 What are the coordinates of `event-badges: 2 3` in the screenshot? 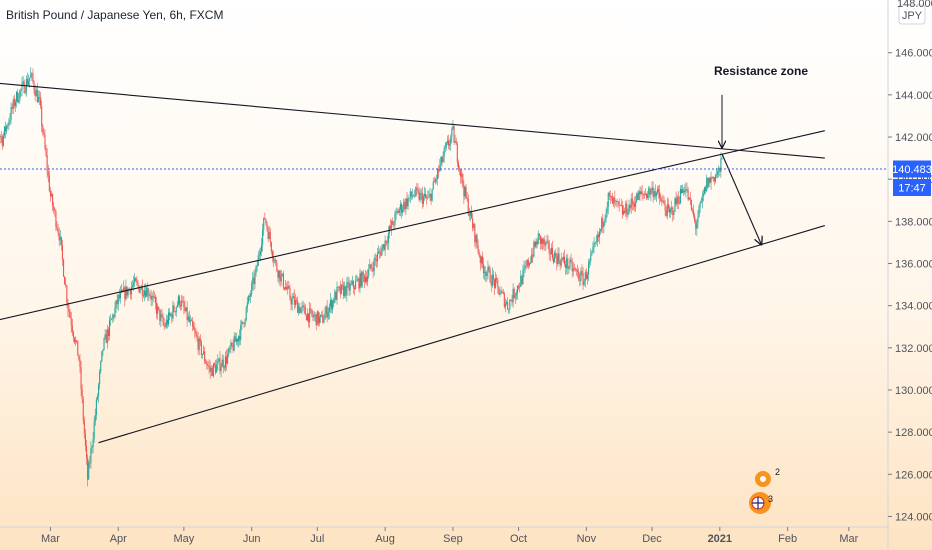 It's located at (764, 490).